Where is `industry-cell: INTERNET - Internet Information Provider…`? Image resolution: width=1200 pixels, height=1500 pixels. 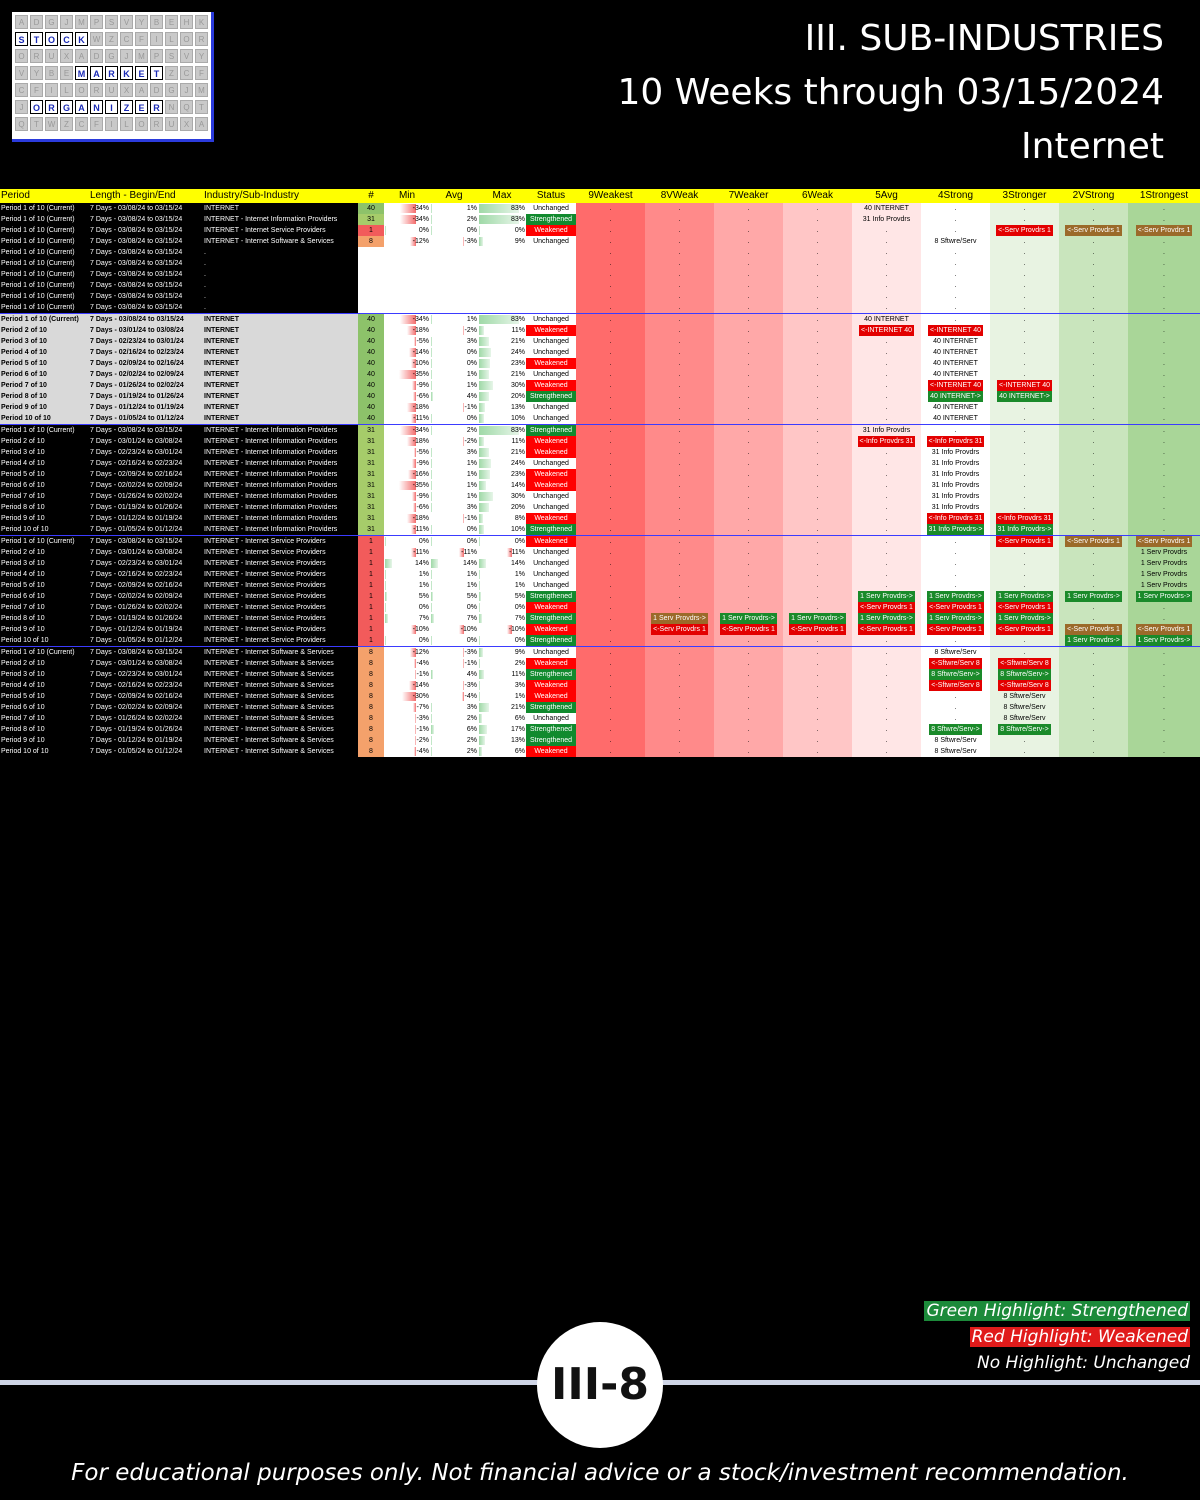
industry-cell: INTERNET - Internet Information Provider… is located at coordinates (280, 430).